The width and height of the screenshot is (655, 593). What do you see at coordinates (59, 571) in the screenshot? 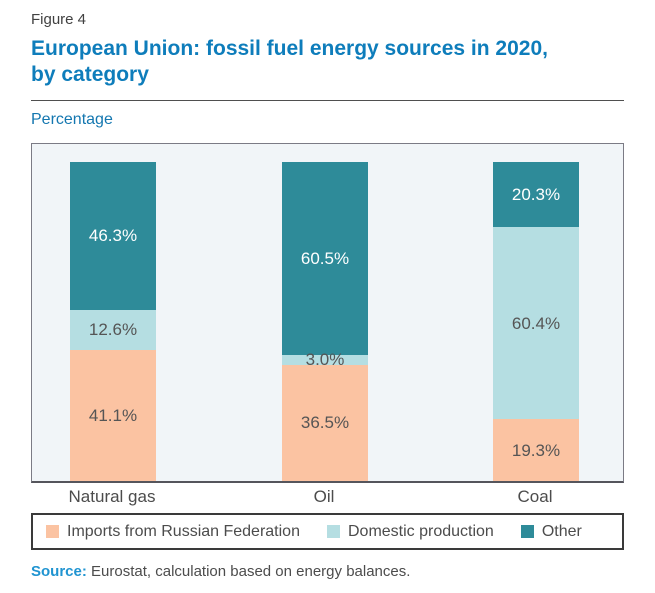
I see `source-label: Source:` at bounding box center [59, 571].